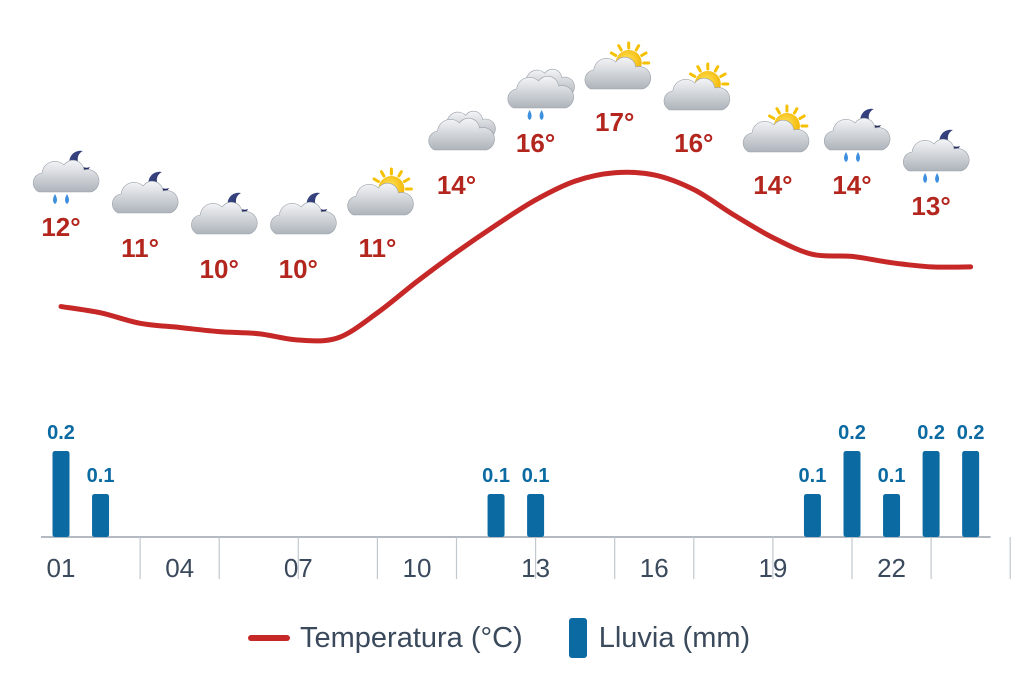  I want to click on rain-labels: 0.2 0.1 0.1 0.1 0.1 0.2 0.1 0.2 0.2, so click(515, 454).